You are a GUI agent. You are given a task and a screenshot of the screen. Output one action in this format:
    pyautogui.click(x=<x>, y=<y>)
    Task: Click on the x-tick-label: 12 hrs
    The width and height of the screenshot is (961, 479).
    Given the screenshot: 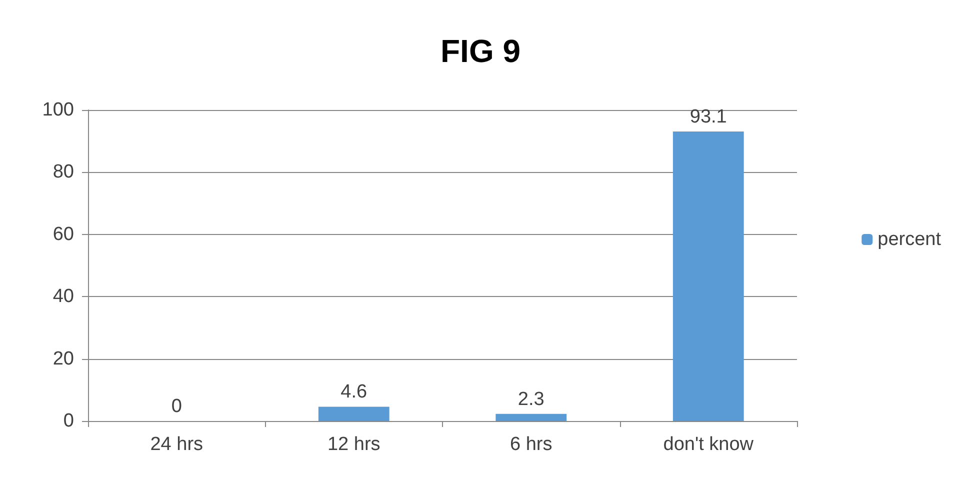 What is the action you would take?
    pyautogui.click(x=353, y=444)
    